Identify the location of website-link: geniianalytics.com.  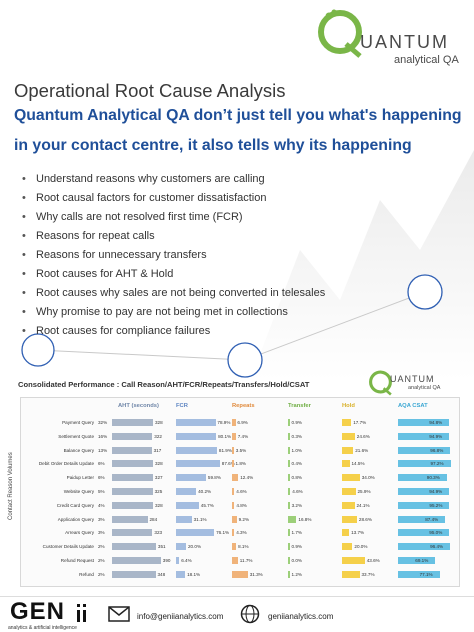
(301, 616).